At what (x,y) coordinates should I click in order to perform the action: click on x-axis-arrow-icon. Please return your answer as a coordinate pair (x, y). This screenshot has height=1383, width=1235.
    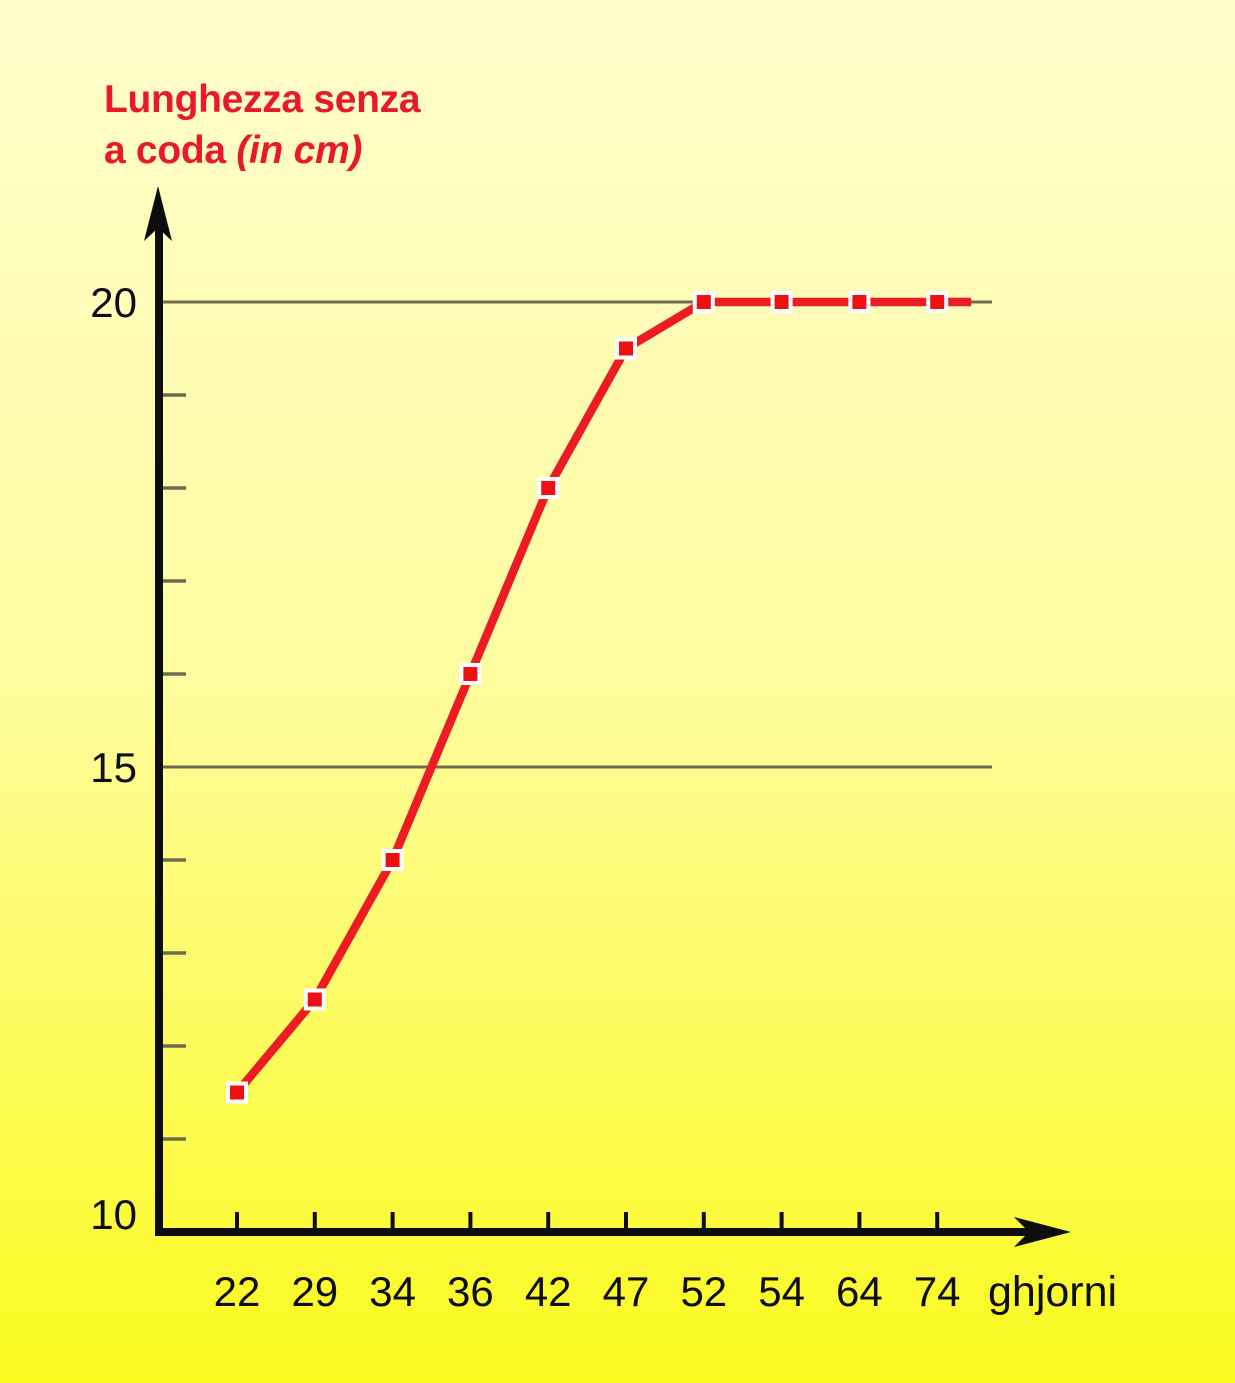
    Looking at the image, I should click on (1042, 1232).